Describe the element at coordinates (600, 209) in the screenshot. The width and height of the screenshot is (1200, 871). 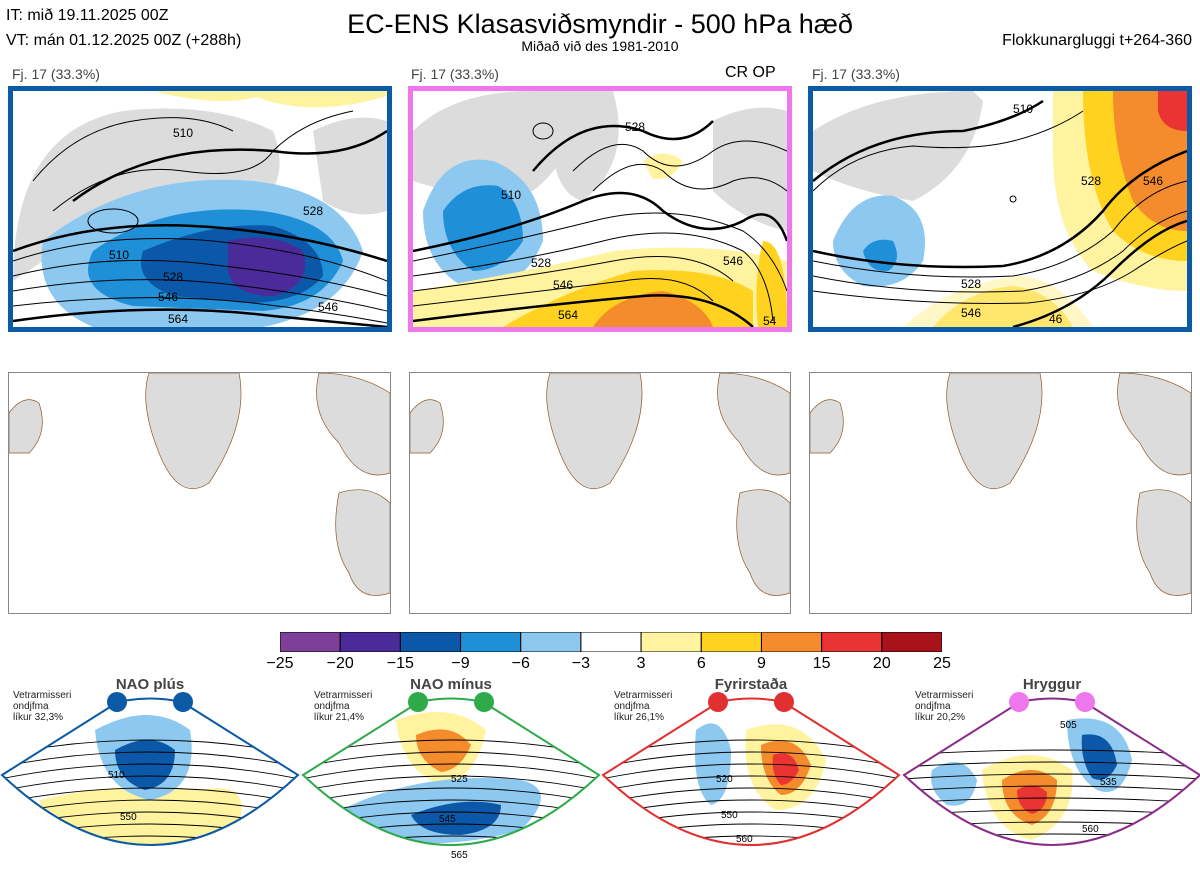
I see `cluster-map-2: 528 510 528 546 564 546 54` at that location.